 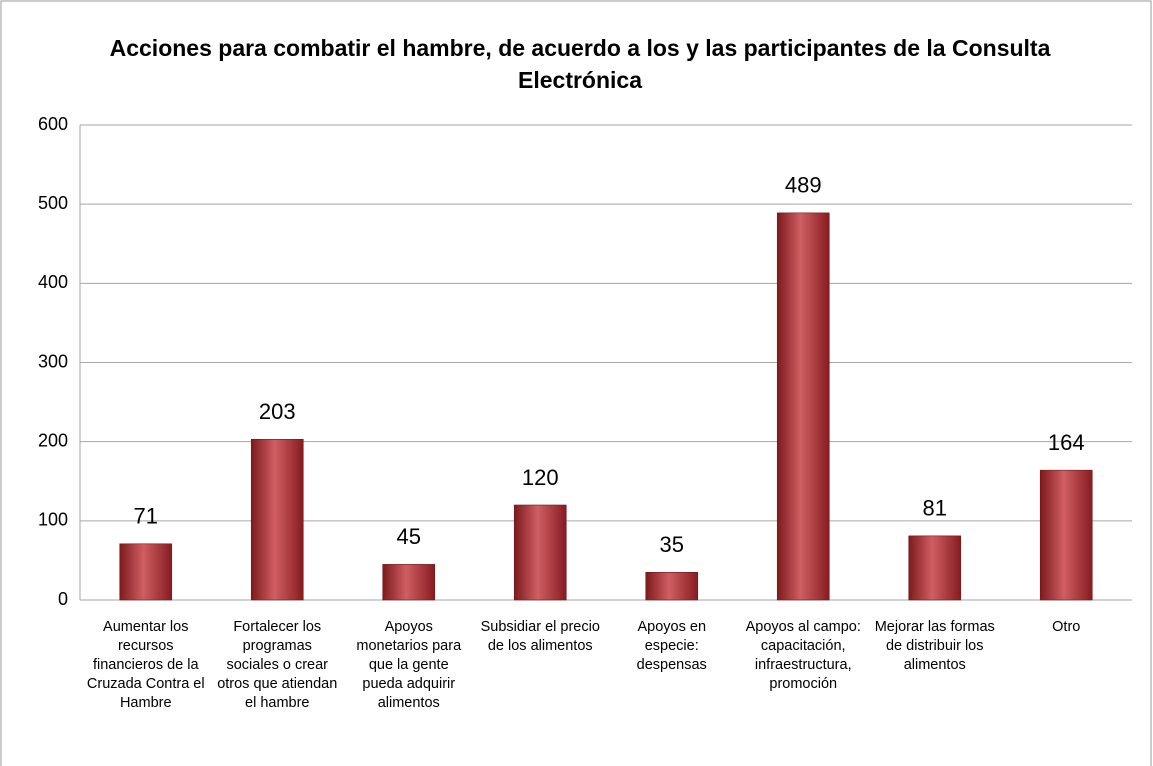 I want to click on data-label: 35, so click(x=672, y=544).